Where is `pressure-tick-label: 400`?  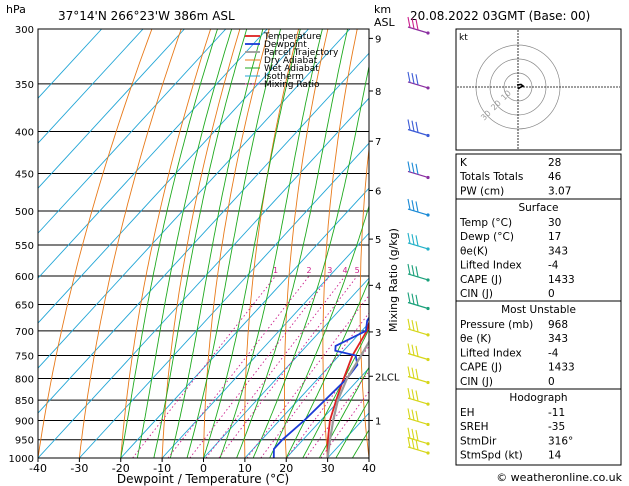 pressure-tick-label: 400 is located at coordinates (24, 133).